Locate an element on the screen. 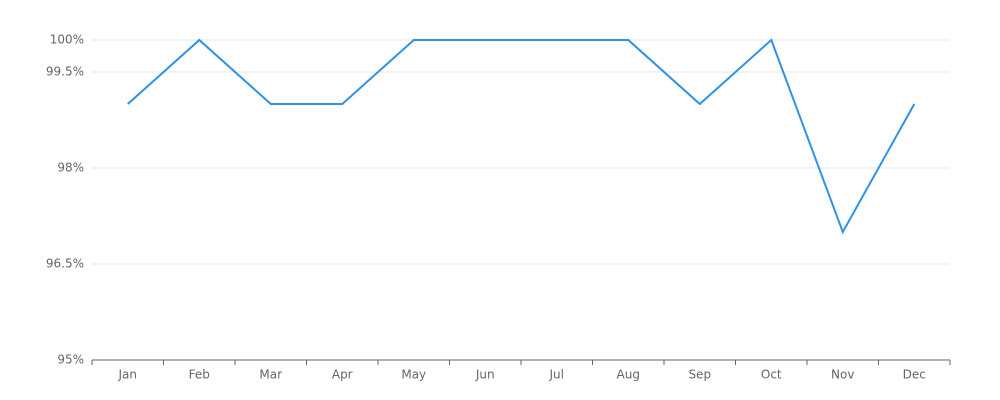  x-tick-label: May is located at coordinates (413, 375).